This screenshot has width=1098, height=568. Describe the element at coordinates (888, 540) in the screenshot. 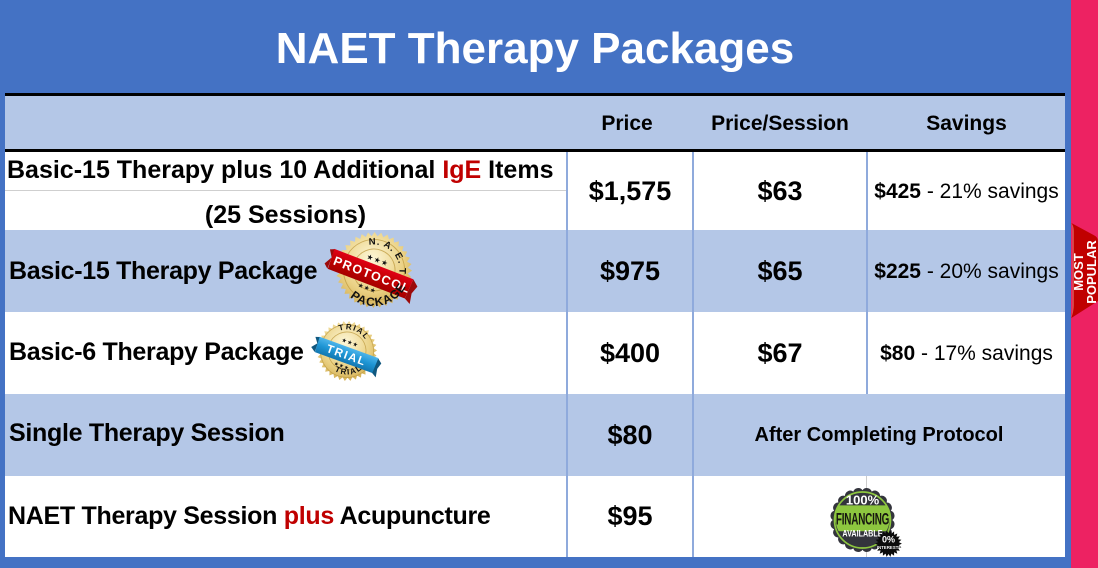

I see `svg-text: 0%` at that location.